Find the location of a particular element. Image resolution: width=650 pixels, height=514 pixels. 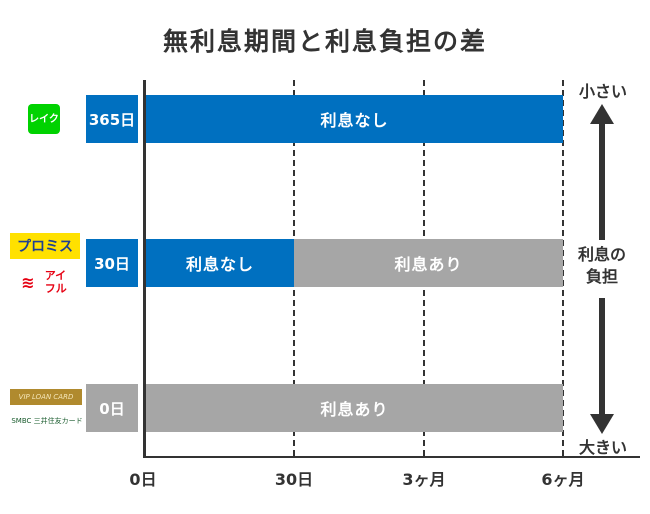

aiful-mark-icon: ≋ is located at coordinates (28, 282).